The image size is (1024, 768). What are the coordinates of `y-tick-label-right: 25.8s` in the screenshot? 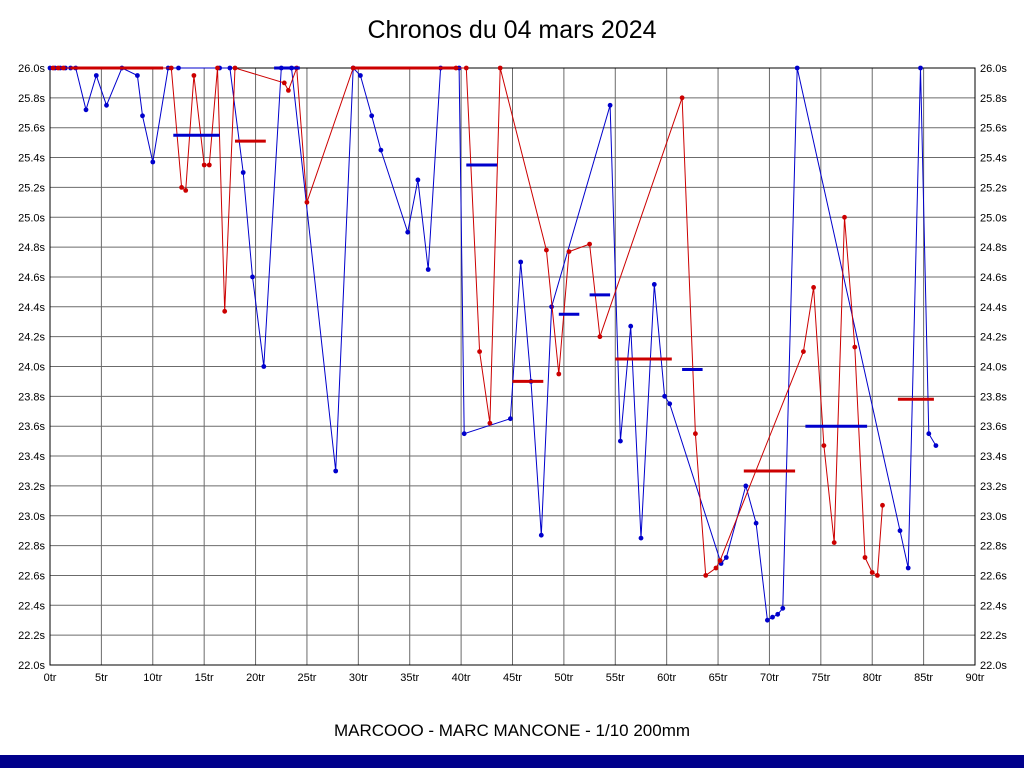 It's located at (993, 99).